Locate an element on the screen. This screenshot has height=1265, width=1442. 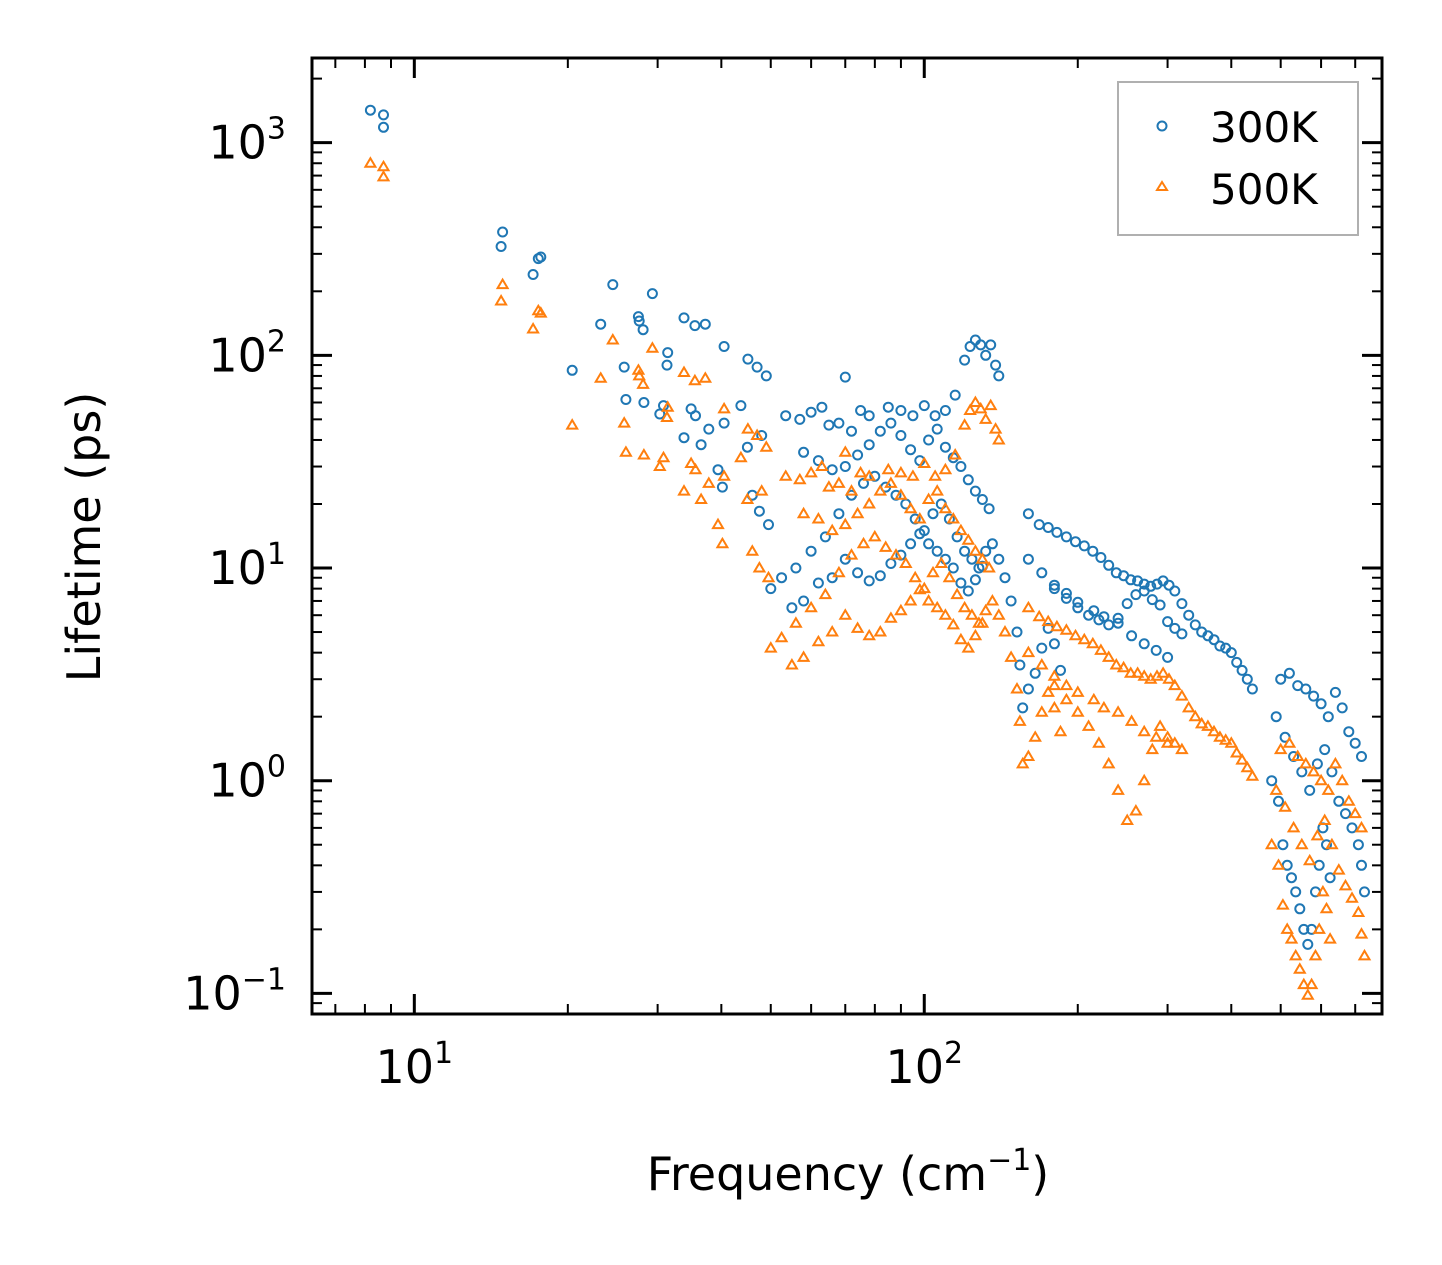
y-tick-label: 101 is located at coordinates (247, 566).